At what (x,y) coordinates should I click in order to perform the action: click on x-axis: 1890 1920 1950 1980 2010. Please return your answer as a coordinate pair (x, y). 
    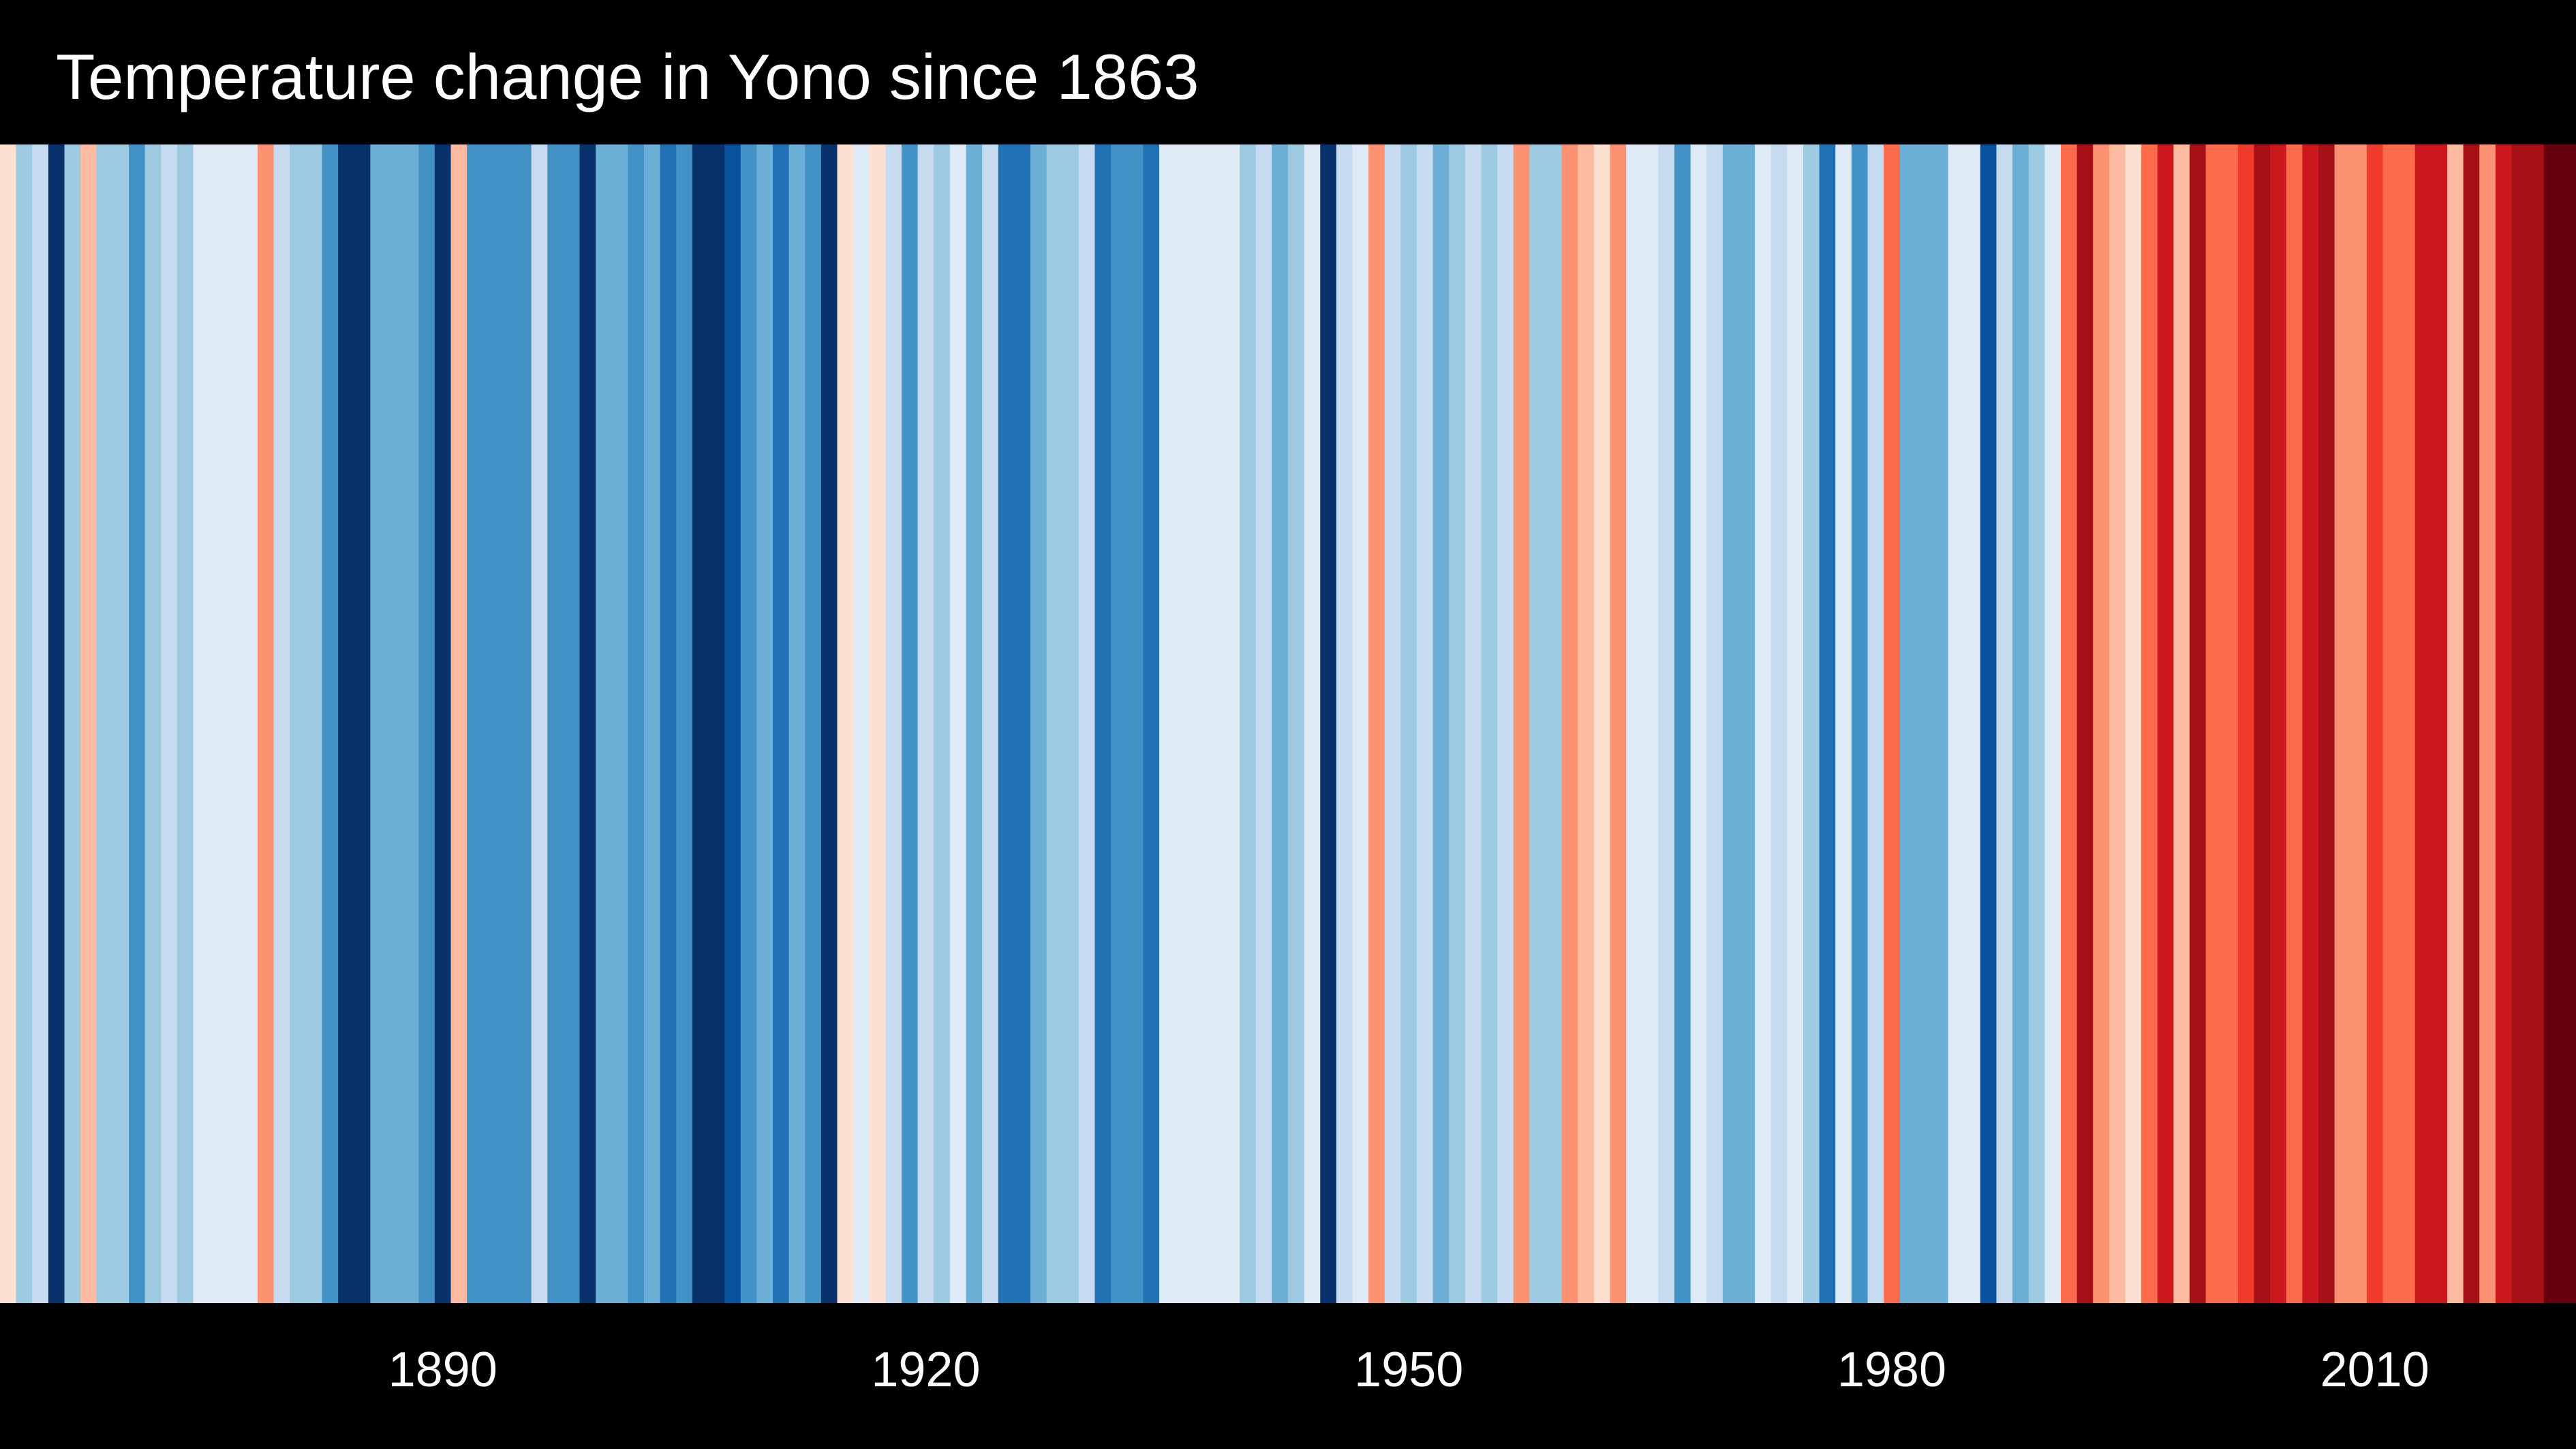
    Looking at the image, I should click on (1288, 1376).